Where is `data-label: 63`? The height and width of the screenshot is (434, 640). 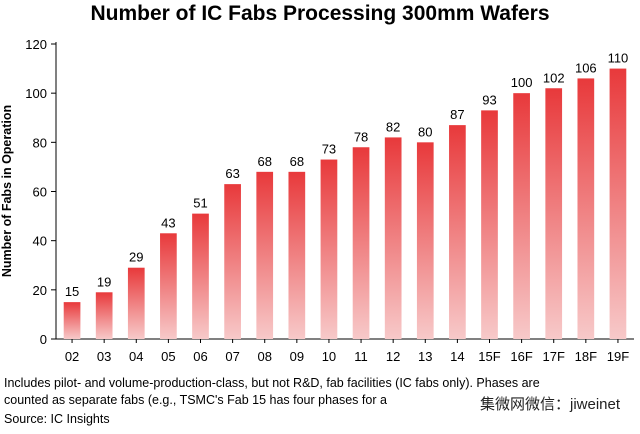
data-label: 63 is located at coordinates (232, 173).